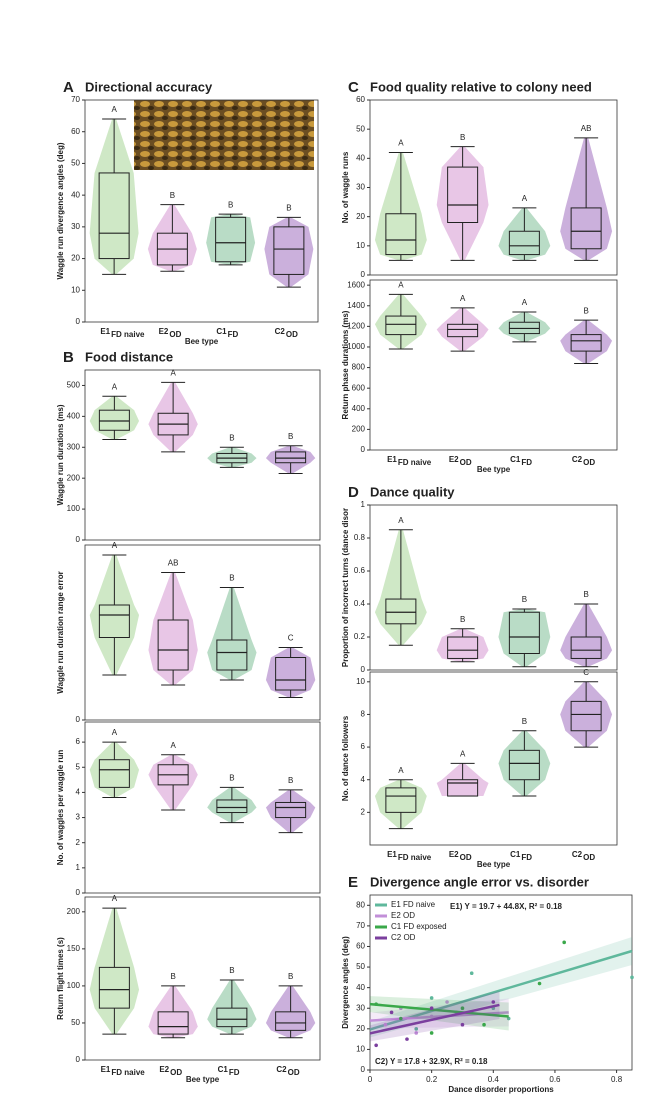 The height and width of the screenshot is (1104, 660). Describe the element at coordinates (353, 882) in the screenshot. I see `panel-label: E` at that location.